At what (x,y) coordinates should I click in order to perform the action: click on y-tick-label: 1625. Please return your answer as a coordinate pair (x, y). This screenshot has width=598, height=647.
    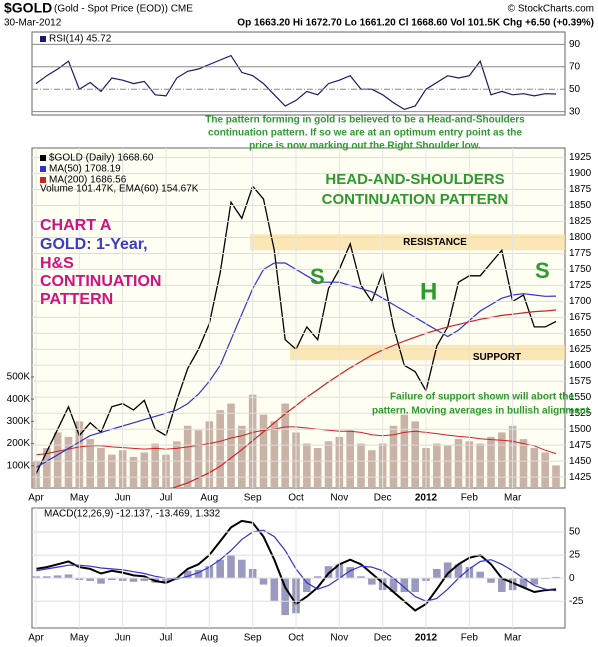
    Looking at the image, I should click on (580, 349).